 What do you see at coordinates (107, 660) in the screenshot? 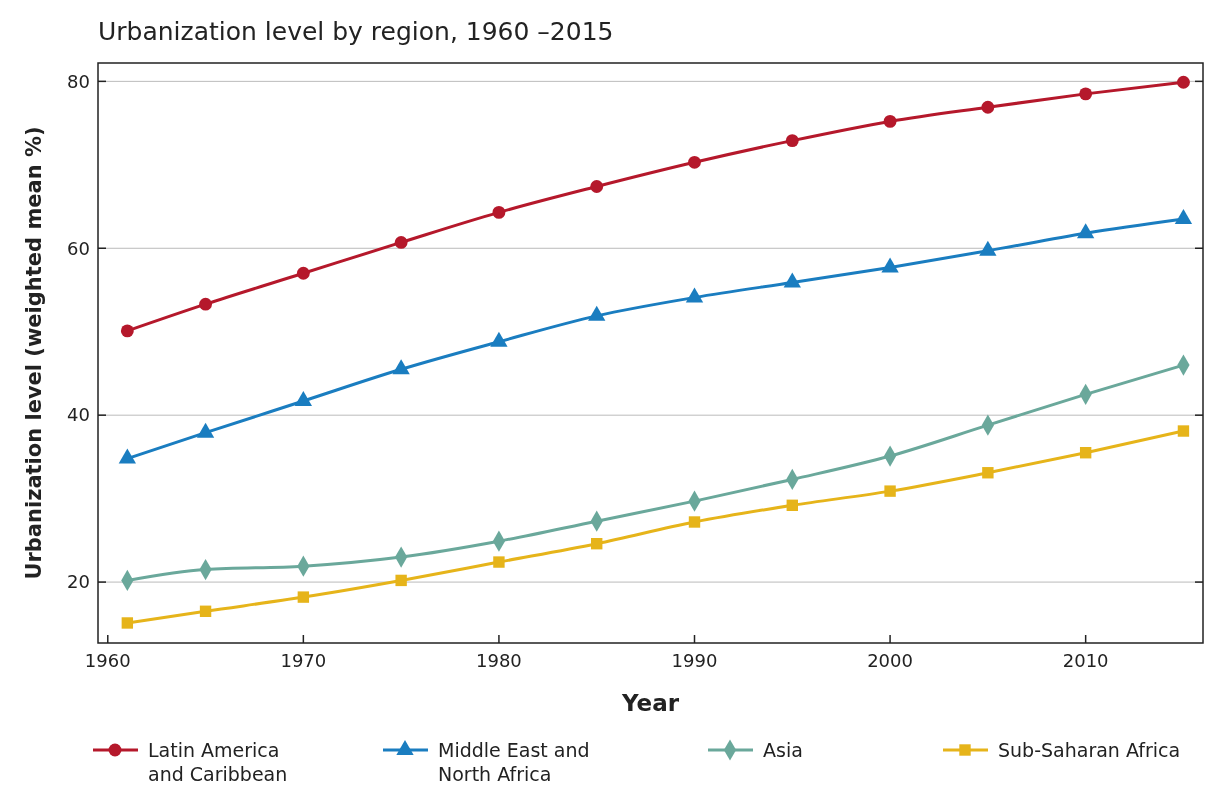
I see `x-tick-label: 1960` at bounding box center [107, 660].